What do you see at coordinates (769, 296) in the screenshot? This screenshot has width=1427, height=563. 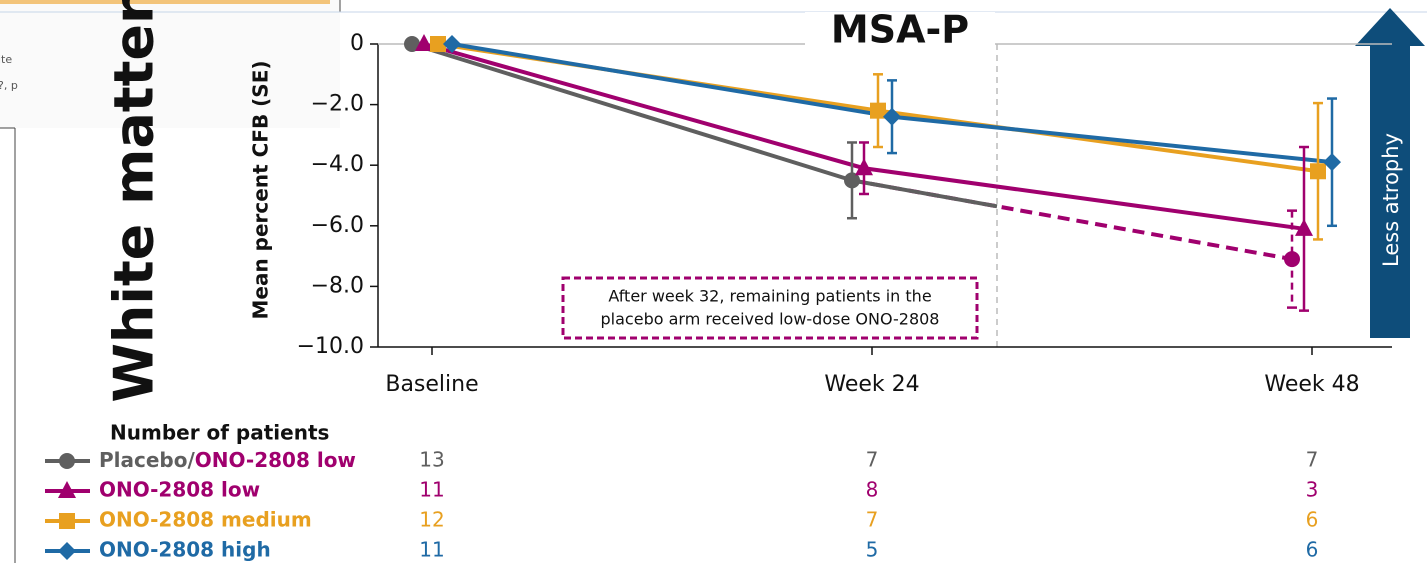 I see `annotation-text: After week 32, remaining patients in the` at bounding box center [769, 296].